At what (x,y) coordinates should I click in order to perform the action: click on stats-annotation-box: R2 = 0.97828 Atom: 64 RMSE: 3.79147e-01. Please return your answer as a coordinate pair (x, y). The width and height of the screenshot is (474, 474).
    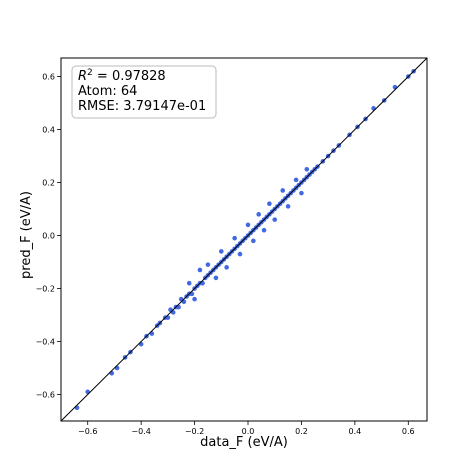
    Looking at the image, I should click on (144, 92).